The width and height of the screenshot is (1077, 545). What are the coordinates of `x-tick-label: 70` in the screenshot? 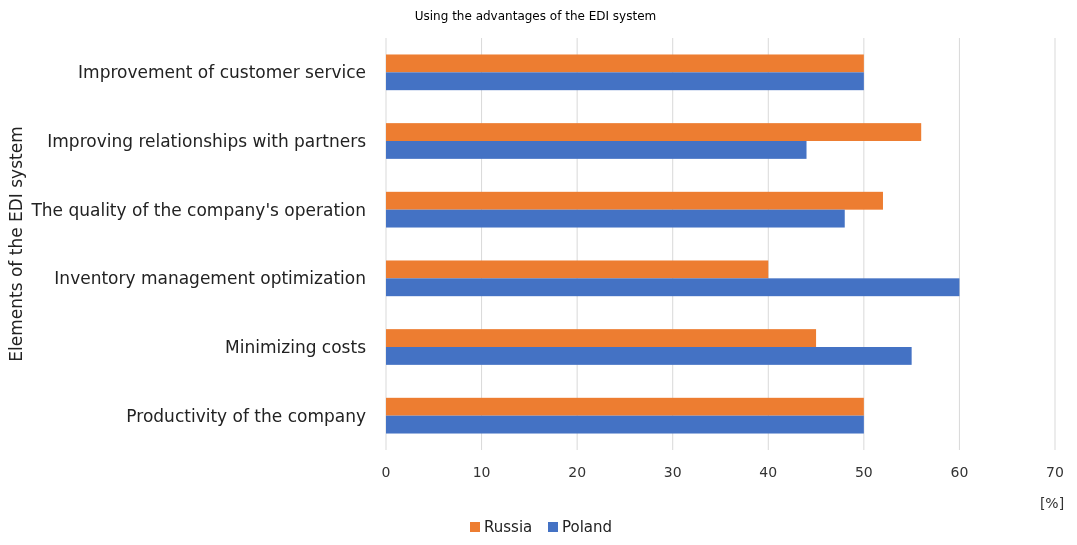 It's located at (1055, 472).